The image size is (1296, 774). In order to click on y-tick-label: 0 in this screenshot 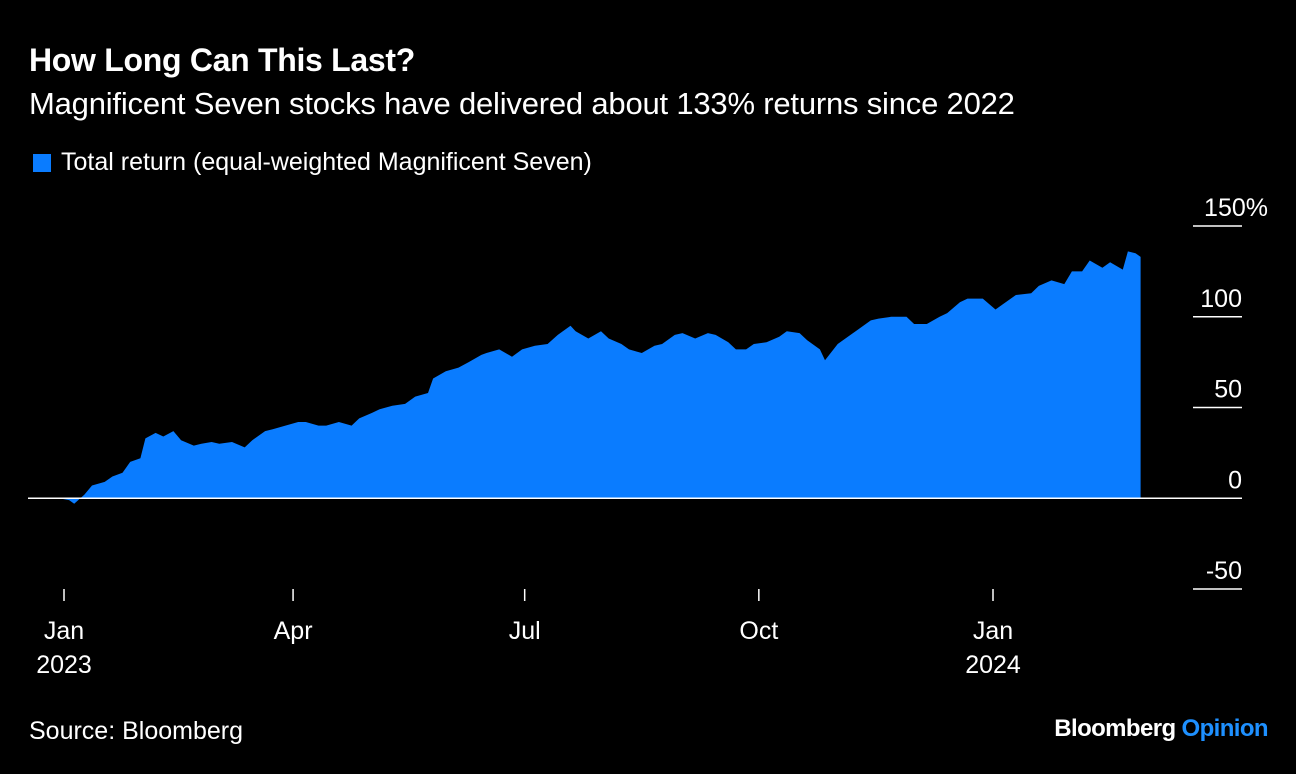, I will do `click(1235, 480)`.